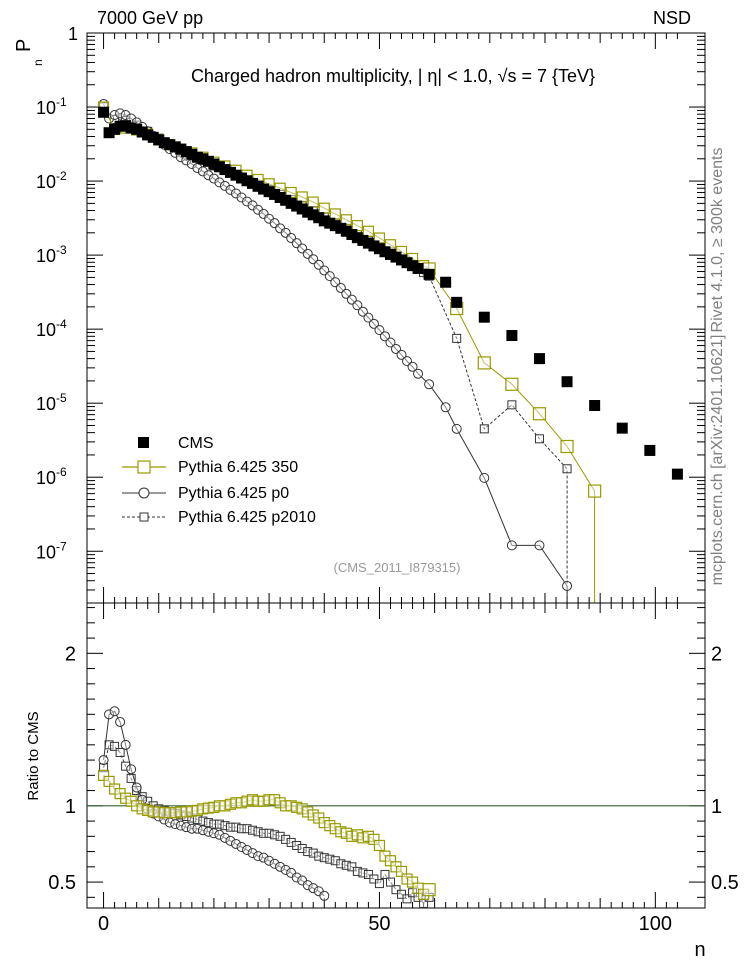 Image resolution: width=746 pixels, height=972 pixels. I want to click on x-tick-label: 100, so click(655, 924).